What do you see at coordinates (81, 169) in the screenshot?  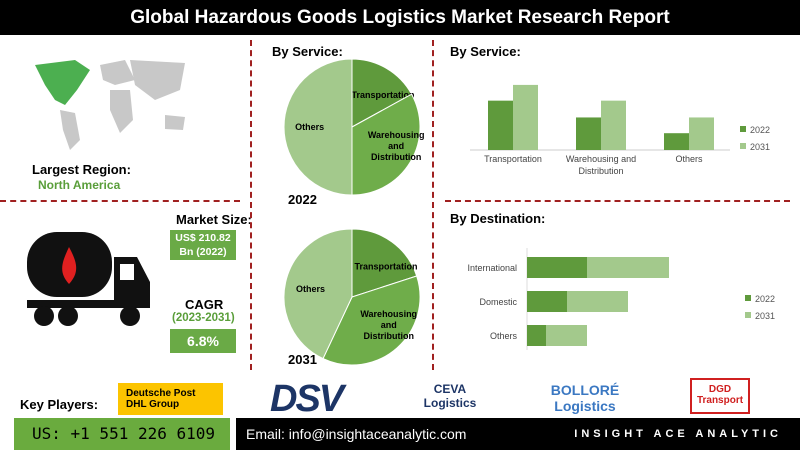 I see `largest-region-label: Largest Region:` at bounding box center [81, 169].